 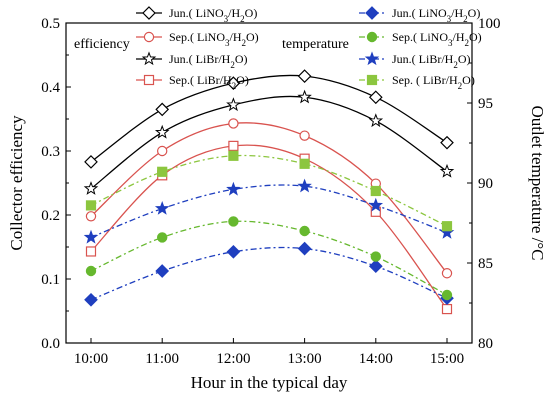 I want to click on left-axis: 0.0 0.1 0.2 0.3 0.4 0.5, so click(x=56, y=184).